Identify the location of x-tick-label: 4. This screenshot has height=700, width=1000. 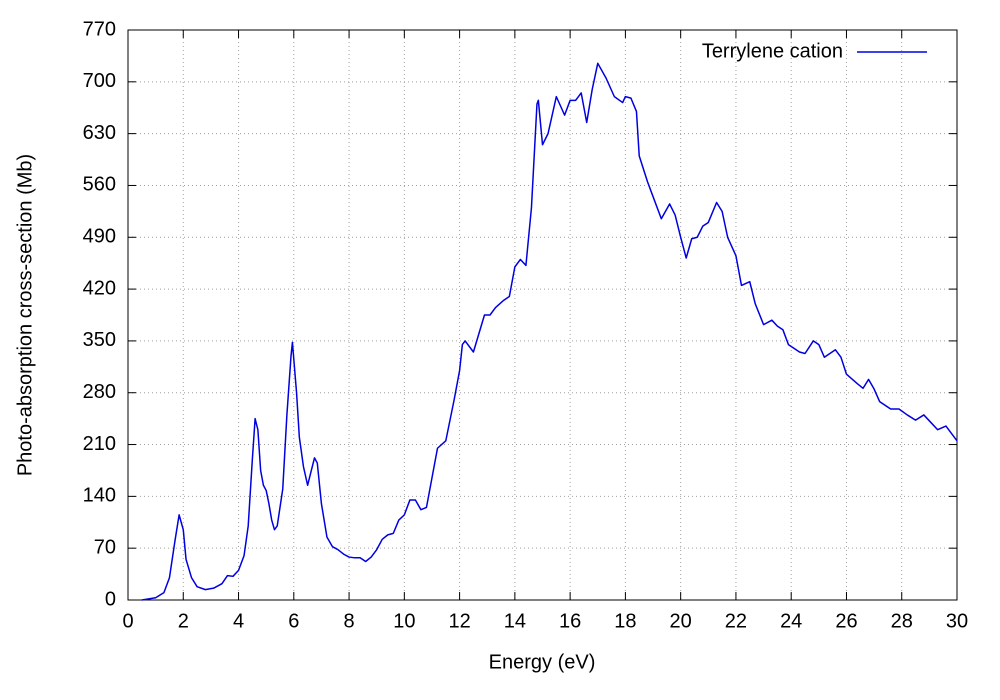
(238, 621).